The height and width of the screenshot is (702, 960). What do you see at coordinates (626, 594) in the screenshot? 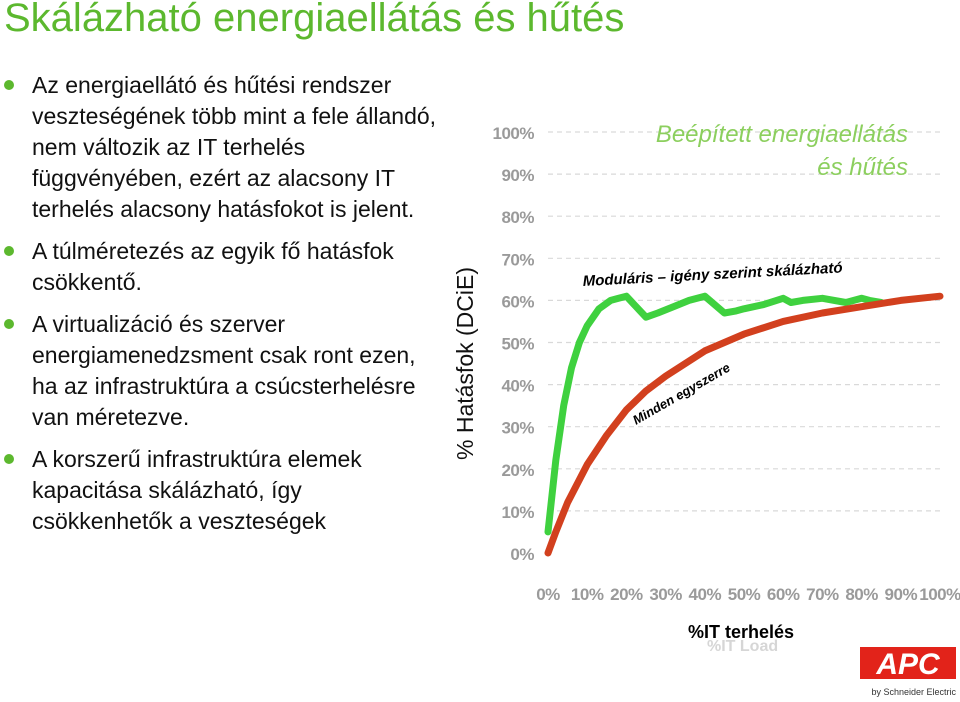
I see `x-tick-label: 20%` at bounding box center [626, 594].